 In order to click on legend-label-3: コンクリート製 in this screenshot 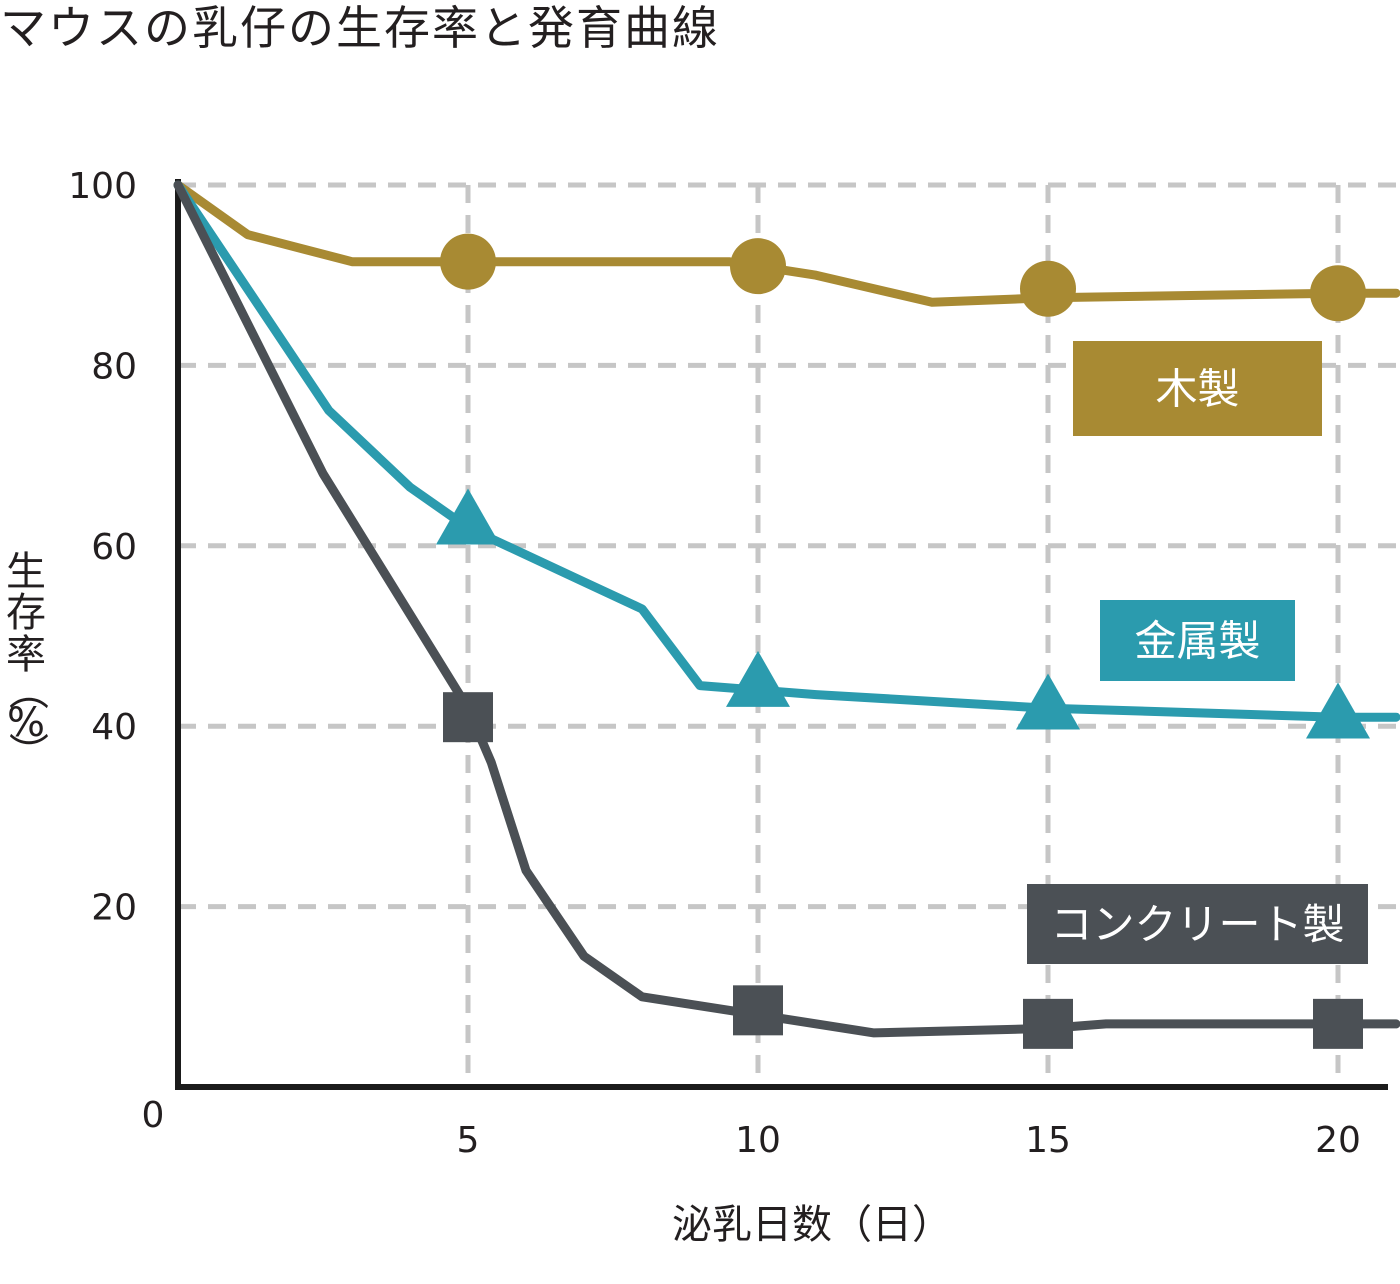, I will do `click(1197, 924)`.